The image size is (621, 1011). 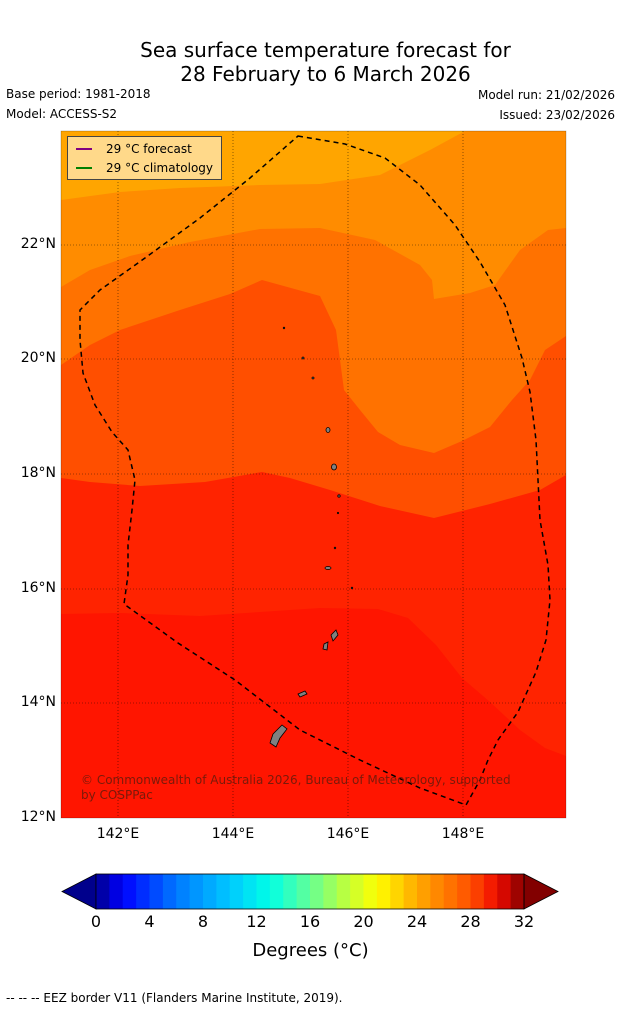 I want to click on legend: 29 °C forecast 29 °C climatology, so click(x=144, y=158).